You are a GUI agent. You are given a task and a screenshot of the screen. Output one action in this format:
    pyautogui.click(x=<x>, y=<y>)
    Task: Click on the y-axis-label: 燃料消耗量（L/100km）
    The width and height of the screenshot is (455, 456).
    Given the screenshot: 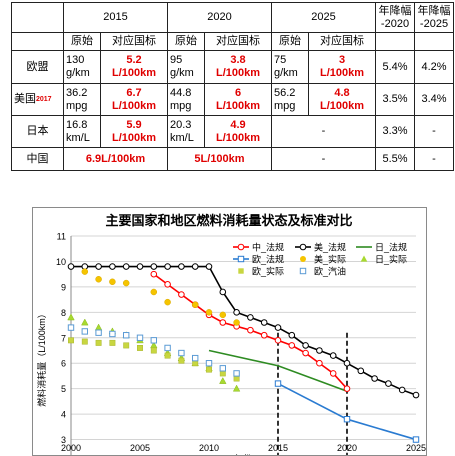 What is the action you would take?
    pyautogui.click(x=41, y=358)
    